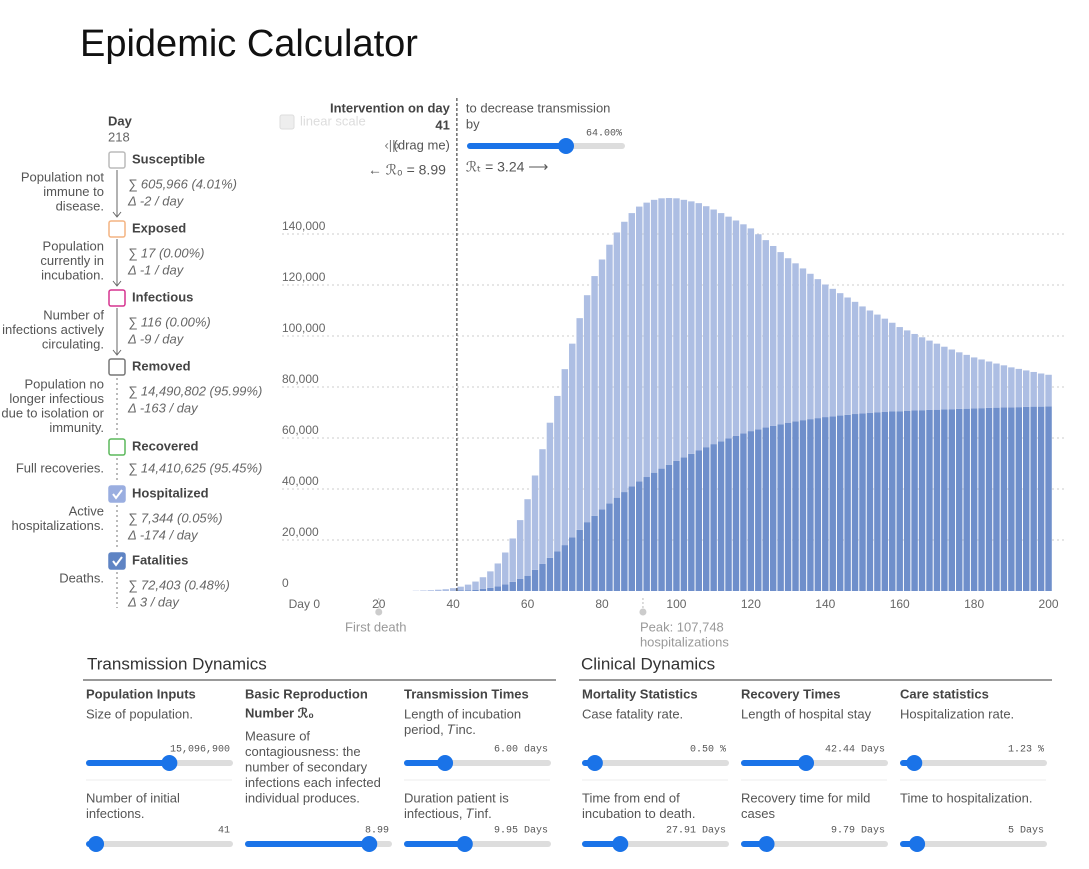 This screenshot has width=1089, height=869. I want to click on scale-checkbox, so click(287, 122).